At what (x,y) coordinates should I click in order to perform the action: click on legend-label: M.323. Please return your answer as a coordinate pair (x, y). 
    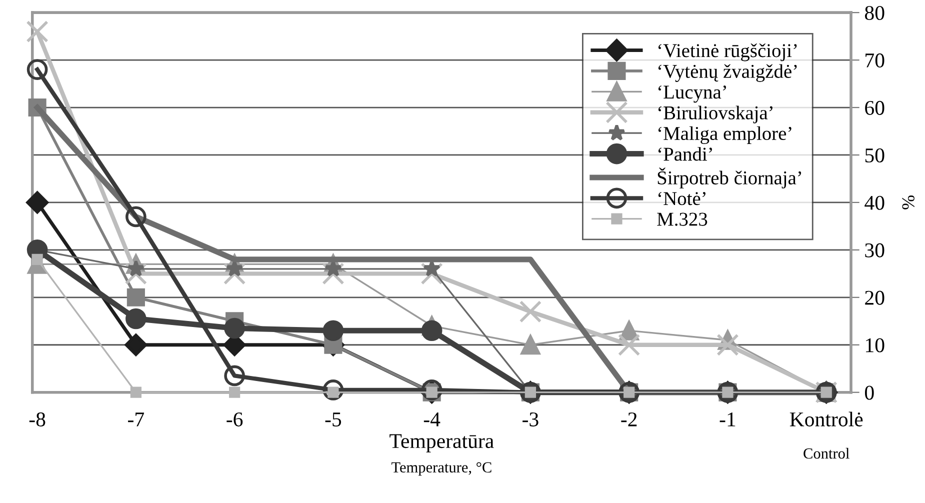
    Looking at the image, I should click on (682, 219).